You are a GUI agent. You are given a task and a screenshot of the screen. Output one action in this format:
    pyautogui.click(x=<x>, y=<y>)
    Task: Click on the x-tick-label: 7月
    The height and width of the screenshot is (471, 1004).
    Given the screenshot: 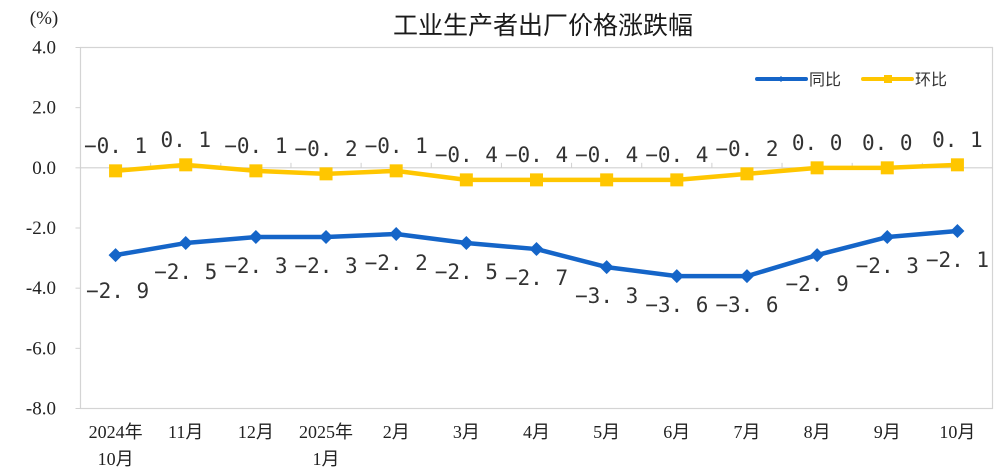 What is the action you would take?
    pyautogui.click(x=746, y=432)
    